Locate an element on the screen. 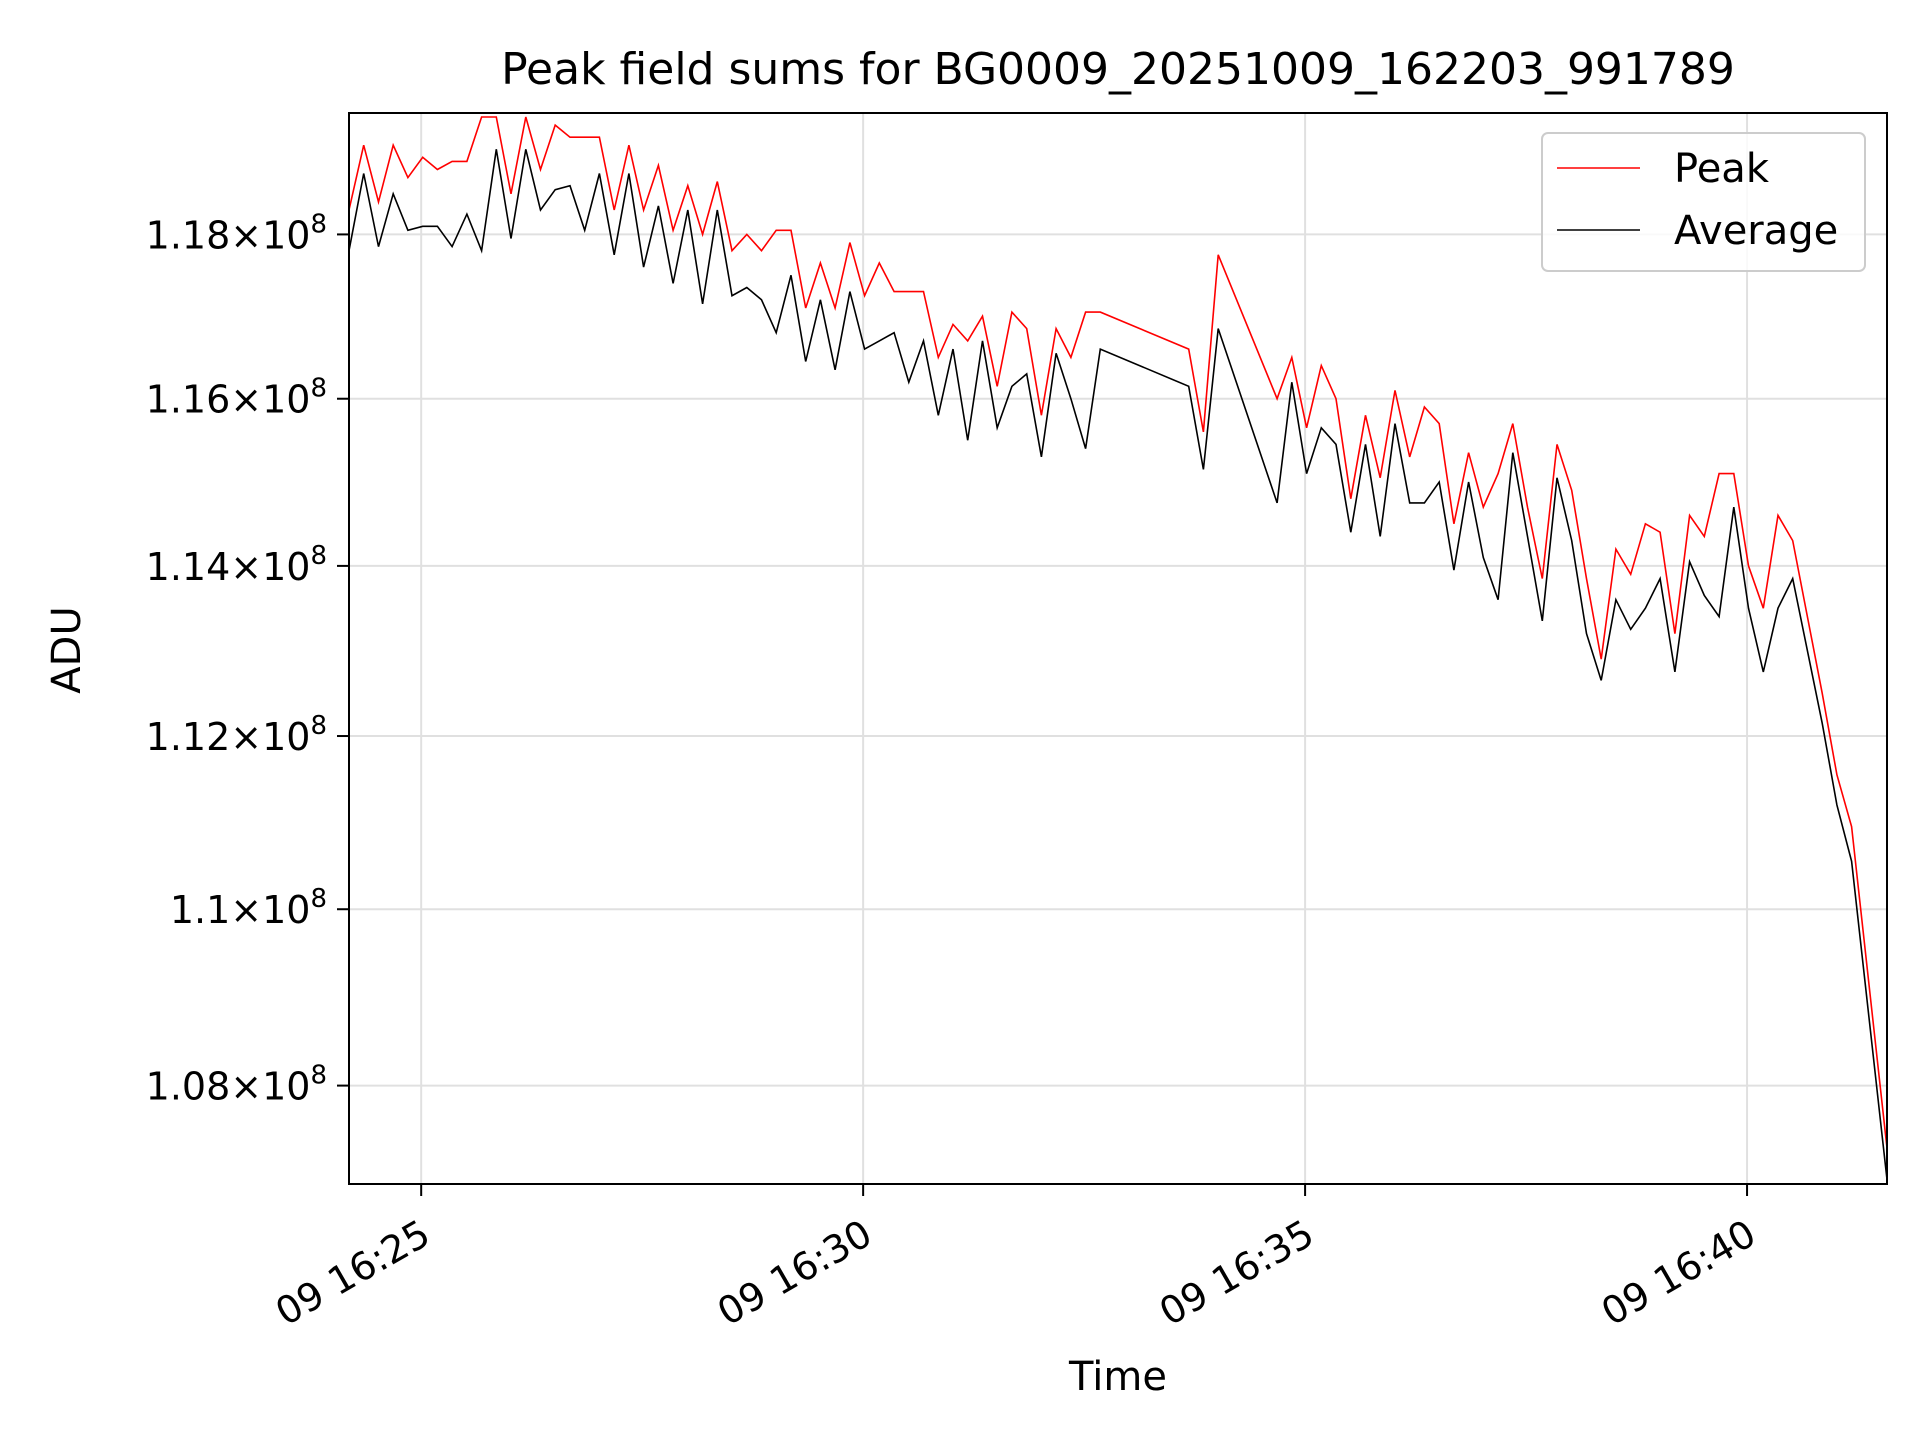 The width and height of the screenshot is (1920, 1440). y-tick-label: 1.12×10⁸ is located at coordinates (236, 735).